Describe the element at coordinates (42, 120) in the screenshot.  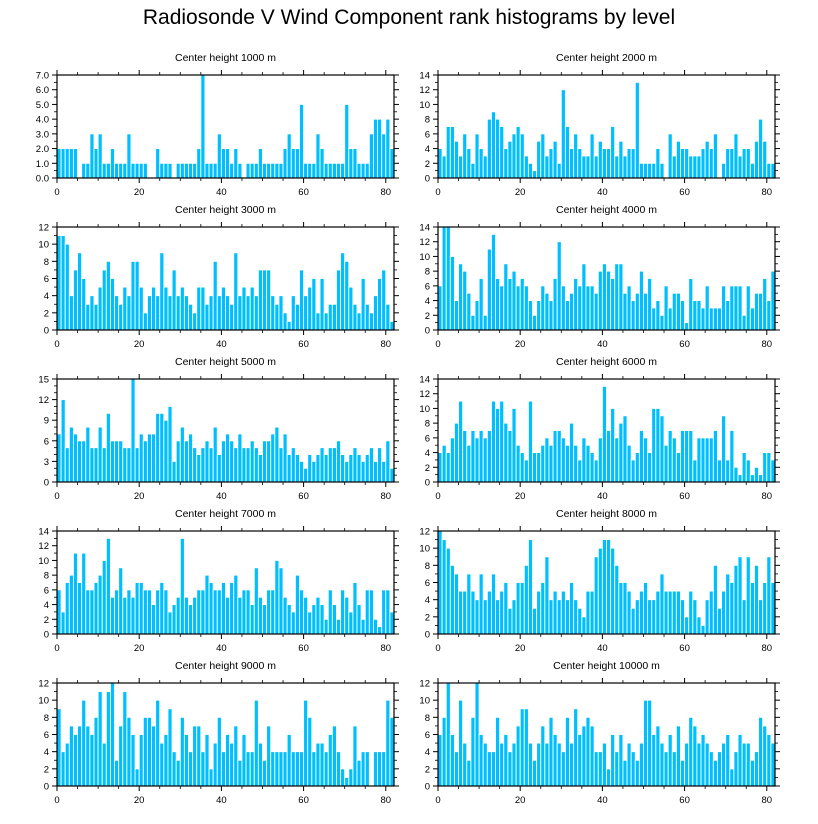
I see `y-tick-label: 4.0` at that location.